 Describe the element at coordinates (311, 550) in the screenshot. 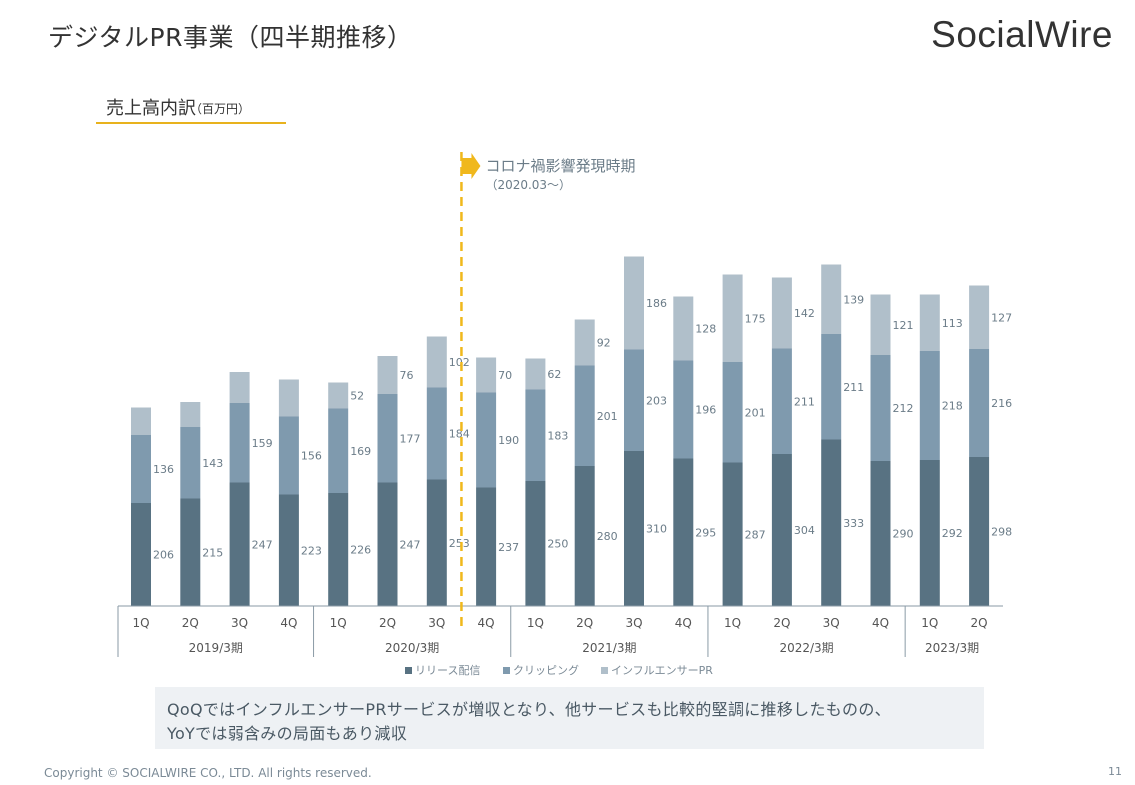

I see `data-label-release: 223` at that location.